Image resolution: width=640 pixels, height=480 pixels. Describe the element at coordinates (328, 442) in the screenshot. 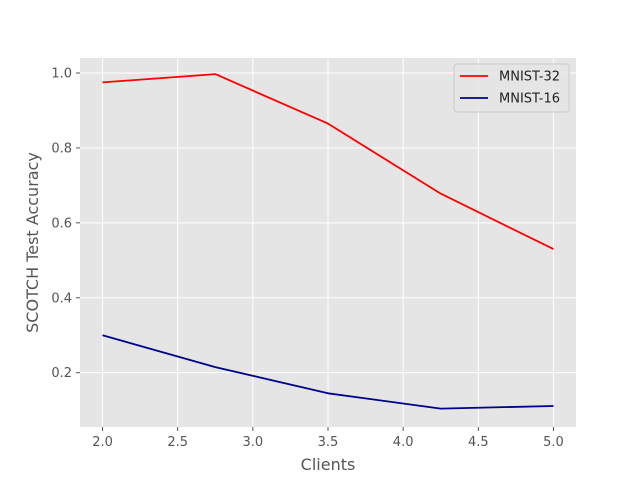

I see `x-tick-label: 3.5` at that location.